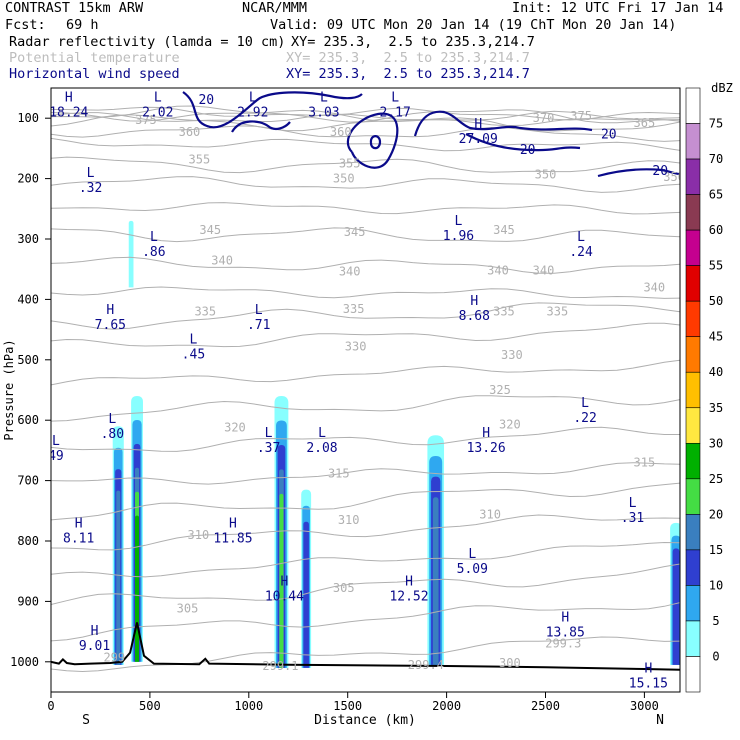  Describe the element at coordinates (28, 239) in the screenshot. I see `y-tick-label: 300` at that location.